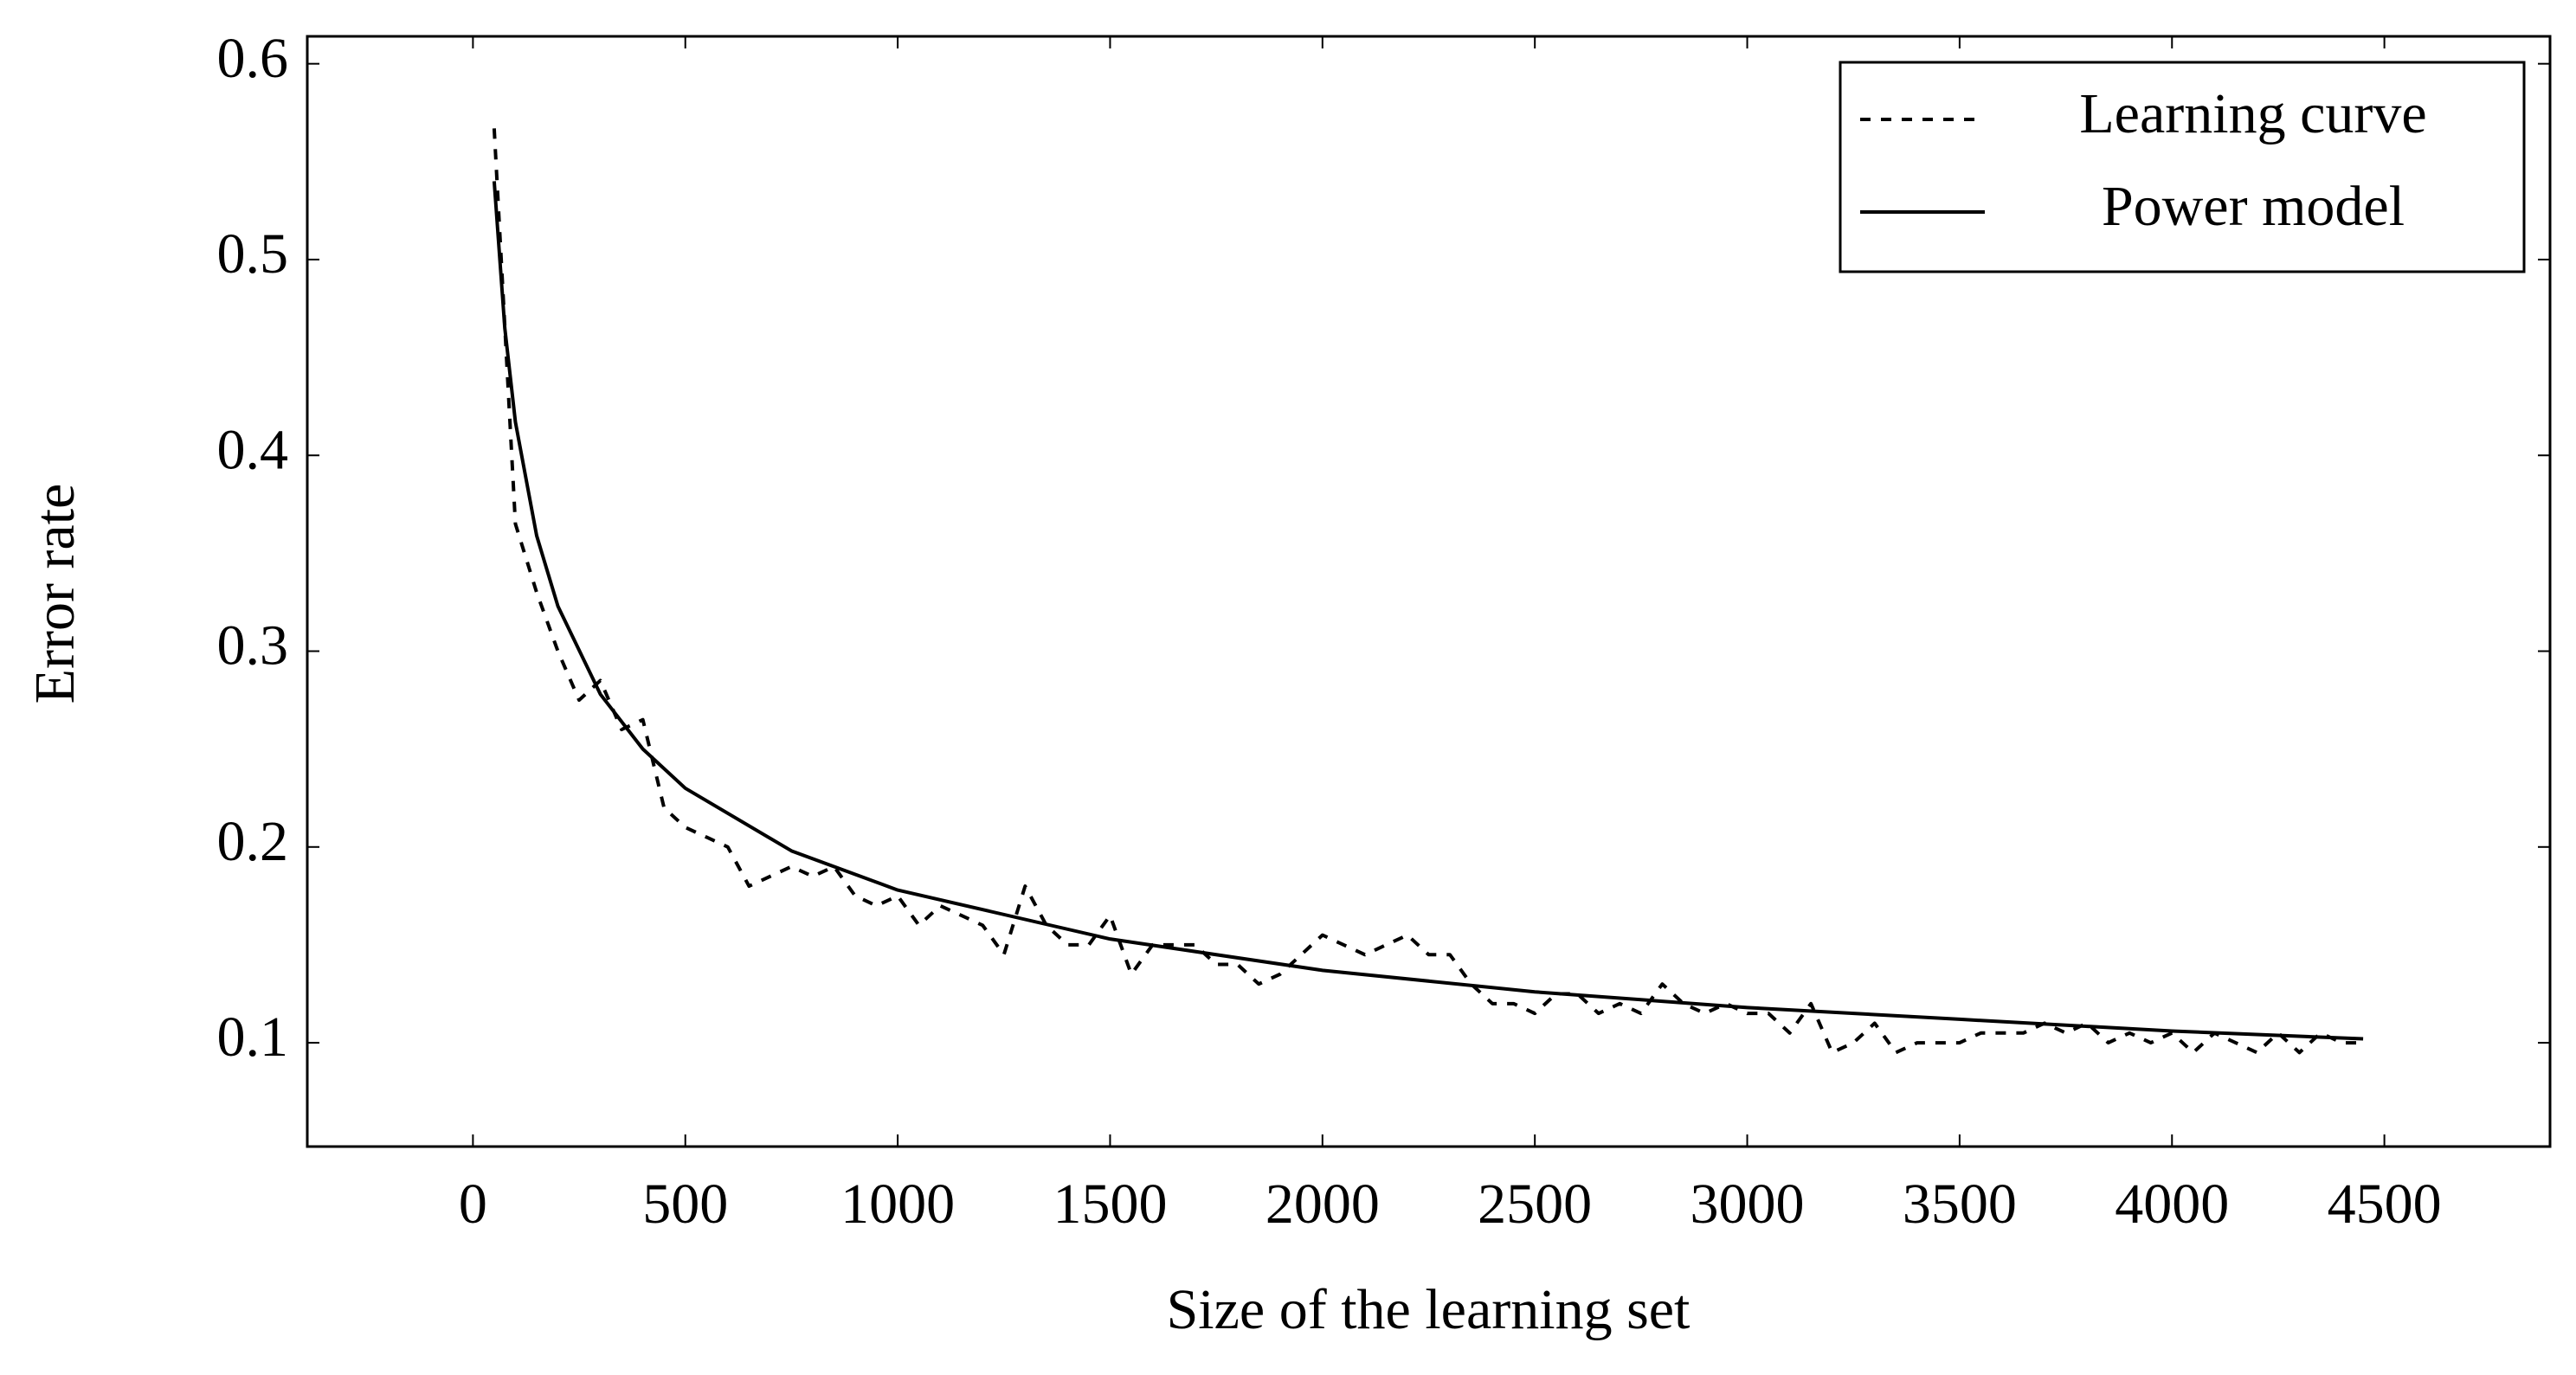 The width and height of the screenshot is (2576, 1375). What do you see at coordinates (473, 1204) in the screenshot?
I see `x-tick-label: 0` at bounding box center [473, 1204].